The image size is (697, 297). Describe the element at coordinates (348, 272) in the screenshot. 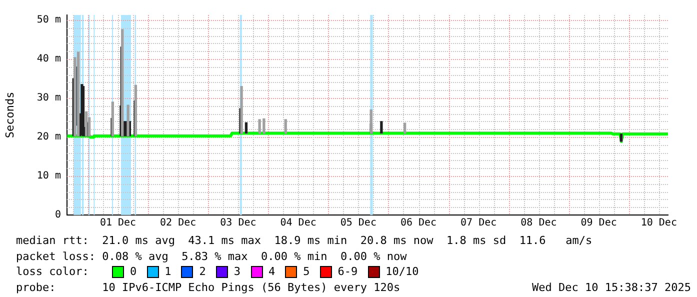

I see `legend-label: 6-9` at that location.